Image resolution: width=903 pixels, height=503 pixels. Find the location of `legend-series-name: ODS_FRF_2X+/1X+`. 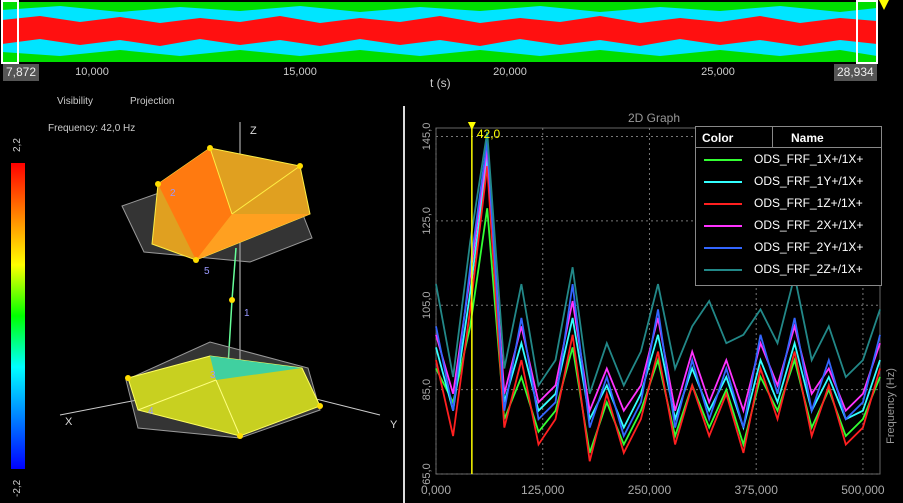

legend-series-name: ODS_FRF_2X+/1X+ is located at coordinates (809, 225).